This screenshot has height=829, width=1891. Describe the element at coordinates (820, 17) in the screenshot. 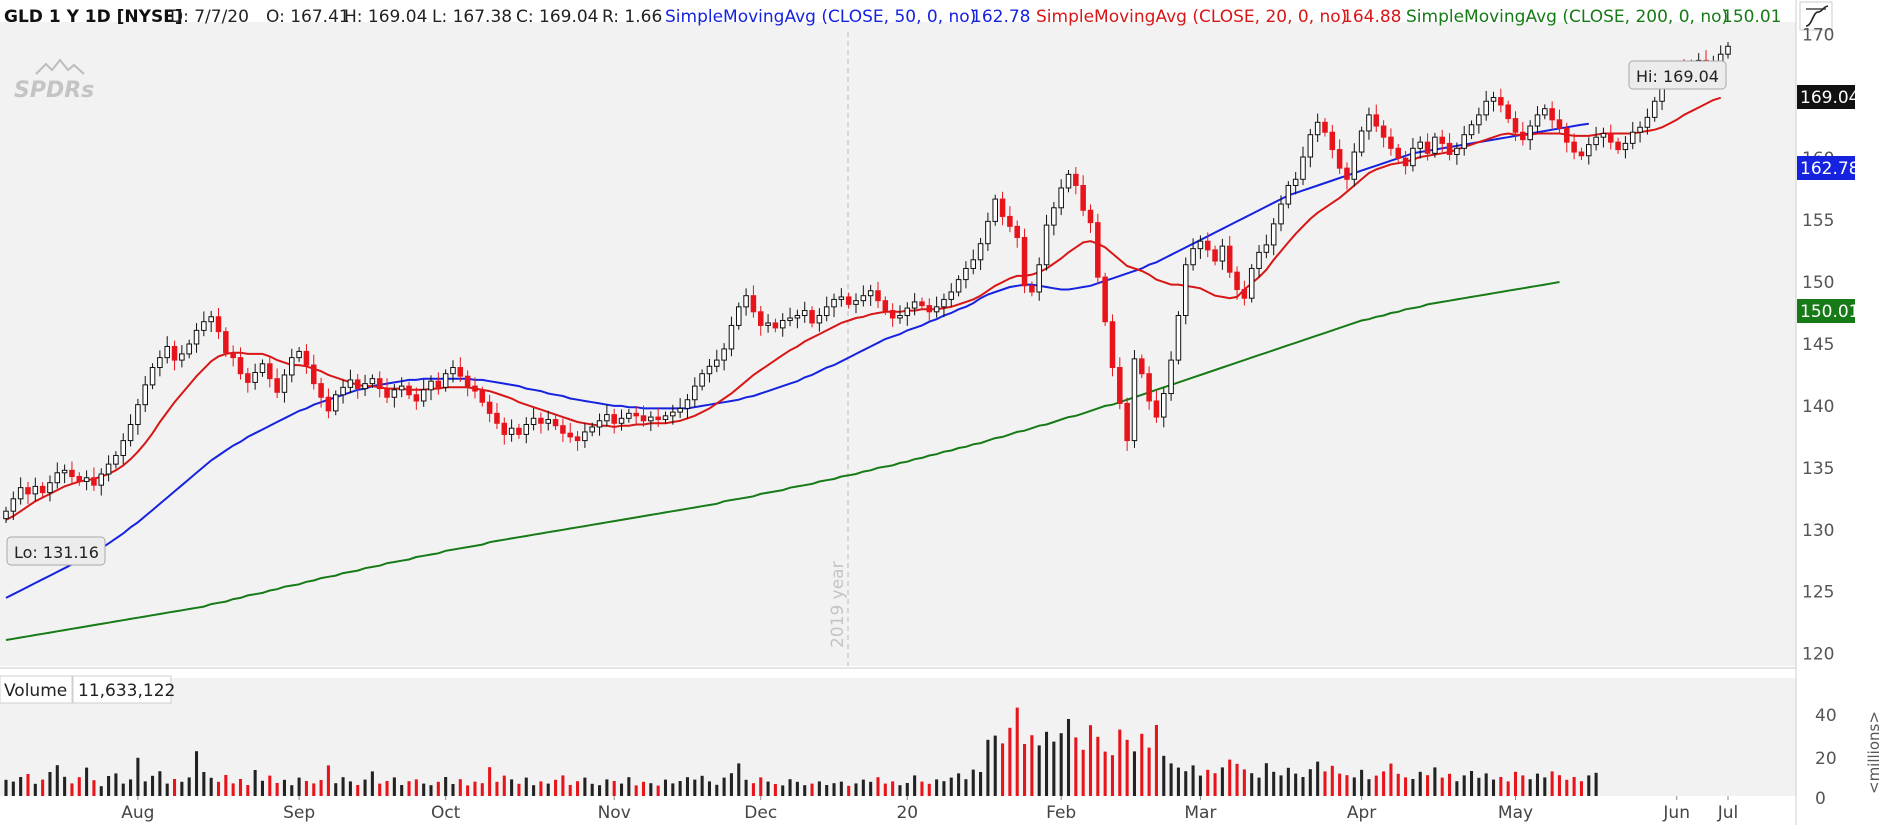

I see `sma50-label: SimpleMovingAvg (CLOSE, 50, 0, no)` at that location.